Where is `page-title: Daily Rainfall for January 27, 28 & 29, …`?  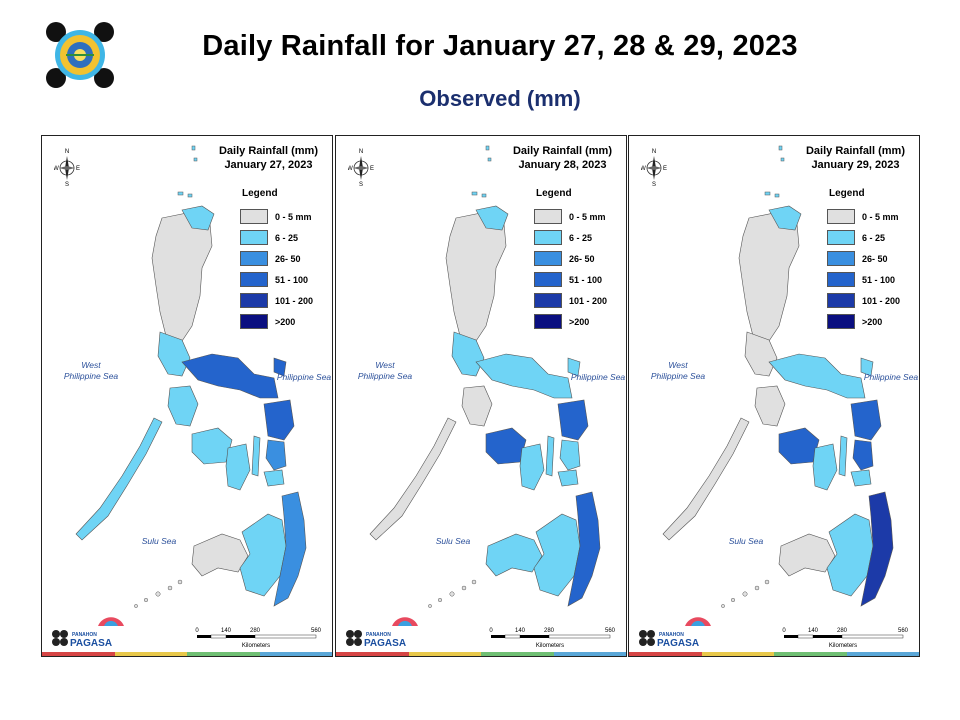 page-title: Daily Rainfall for January 27, 28 & 29, … is located at coordinates (500, 46).